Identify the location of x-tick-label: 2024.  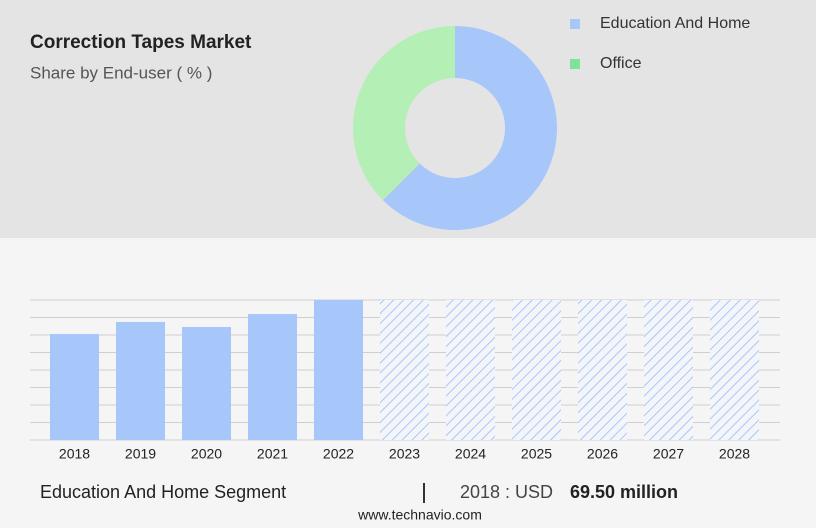
(470, 454).